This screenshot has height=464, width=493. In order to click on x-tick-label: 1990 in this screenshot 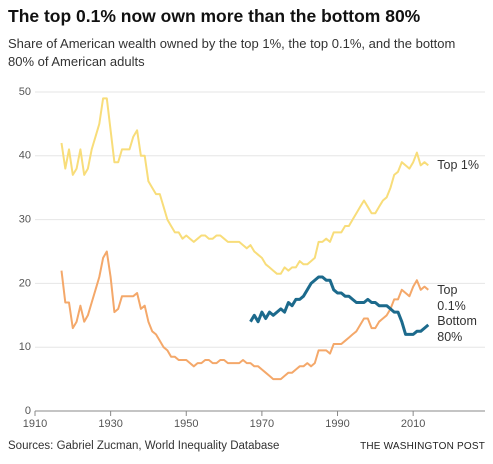, I will do `click(337, 424)`.